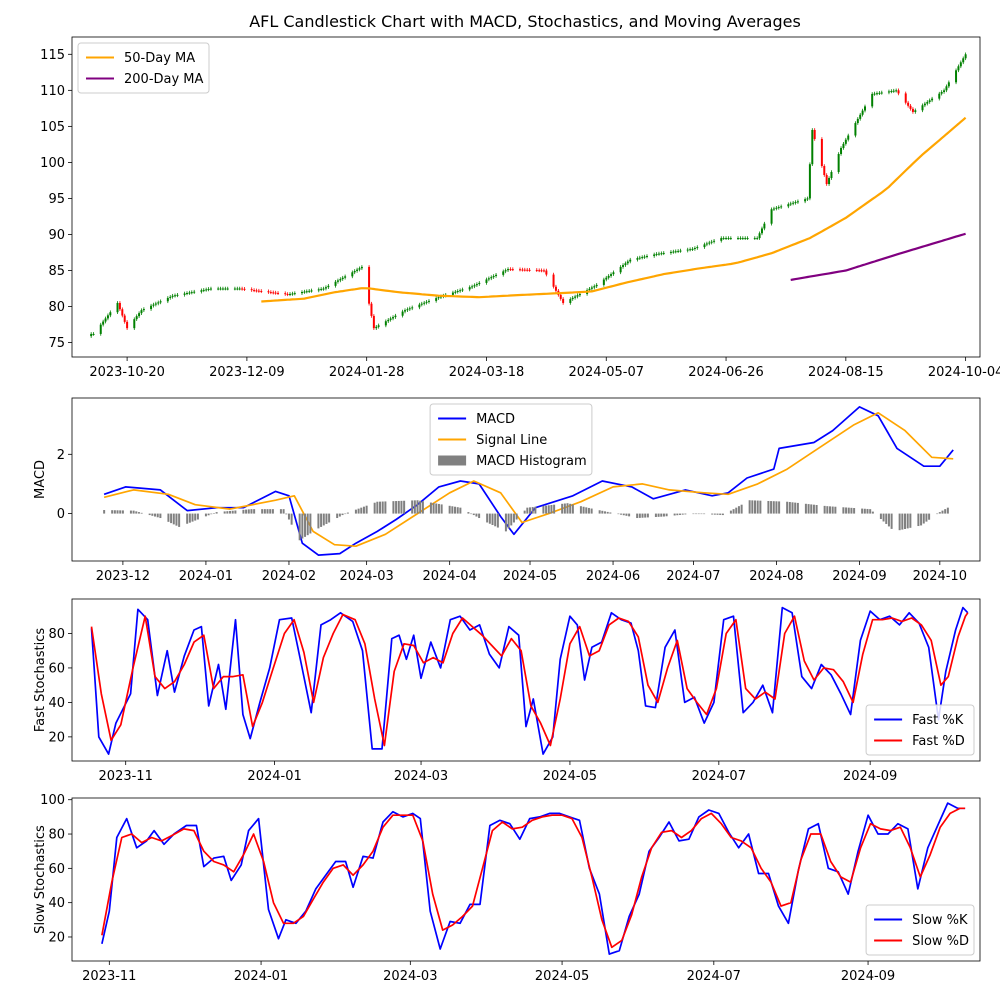 This screenshot has width=1000, height=1000. I want to click on signal-line, so click(528, 479).